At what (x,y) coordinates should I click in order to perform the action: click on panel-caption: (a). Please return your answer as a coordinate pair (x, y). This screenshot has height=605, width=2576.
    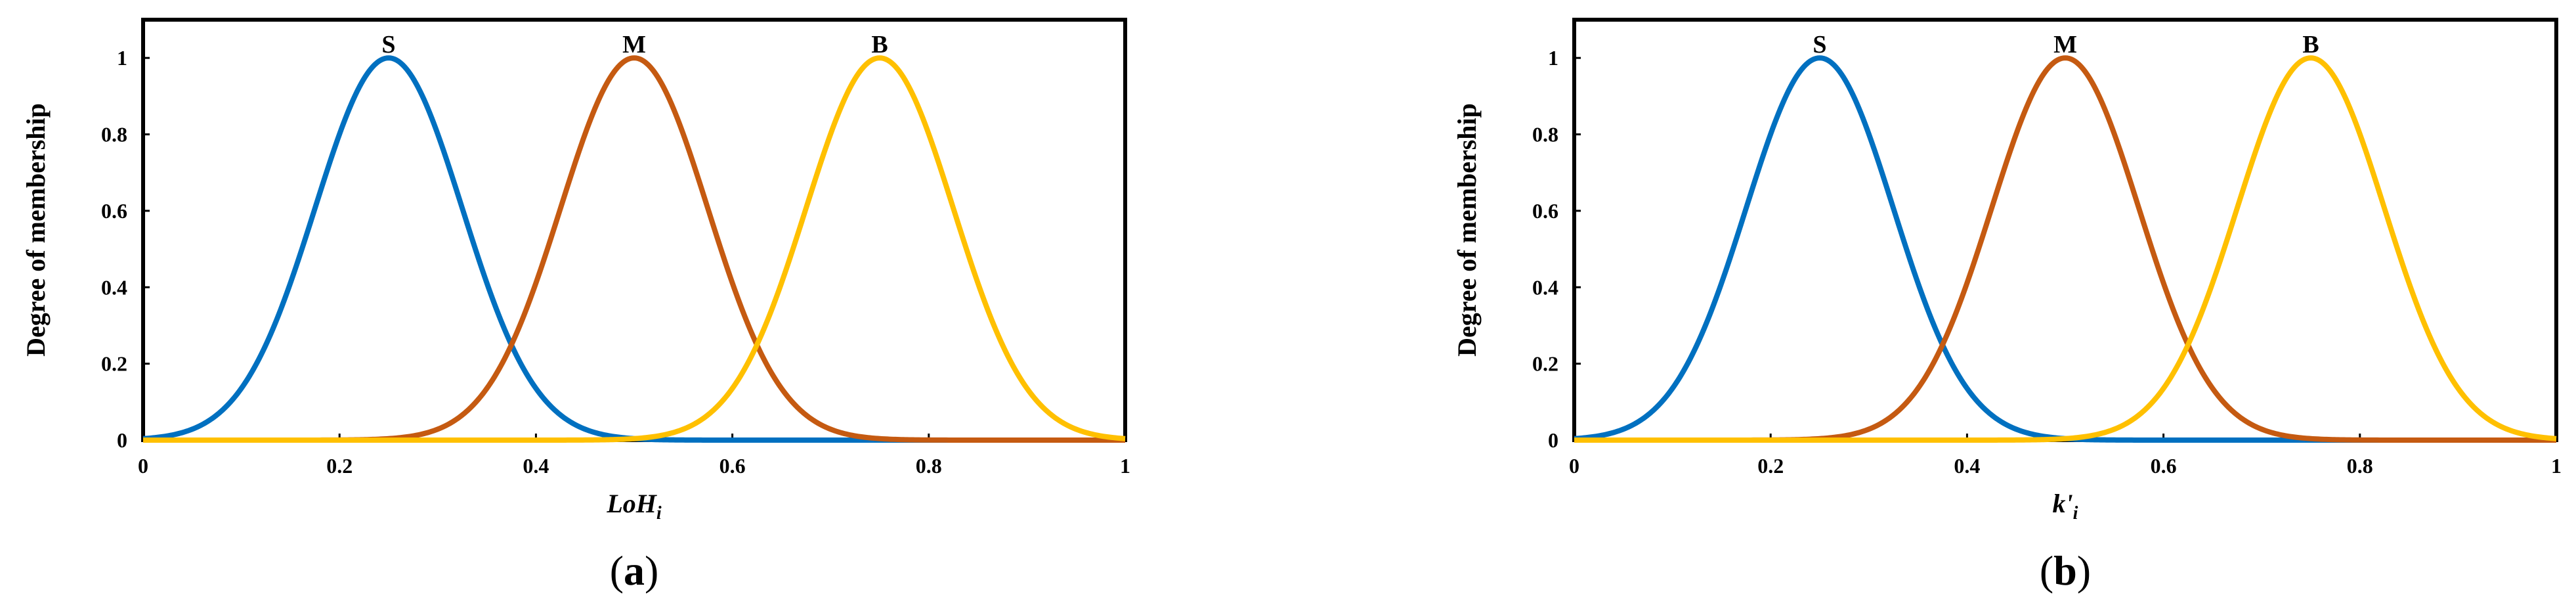
    Looking at the image, I should click on (634, 570).